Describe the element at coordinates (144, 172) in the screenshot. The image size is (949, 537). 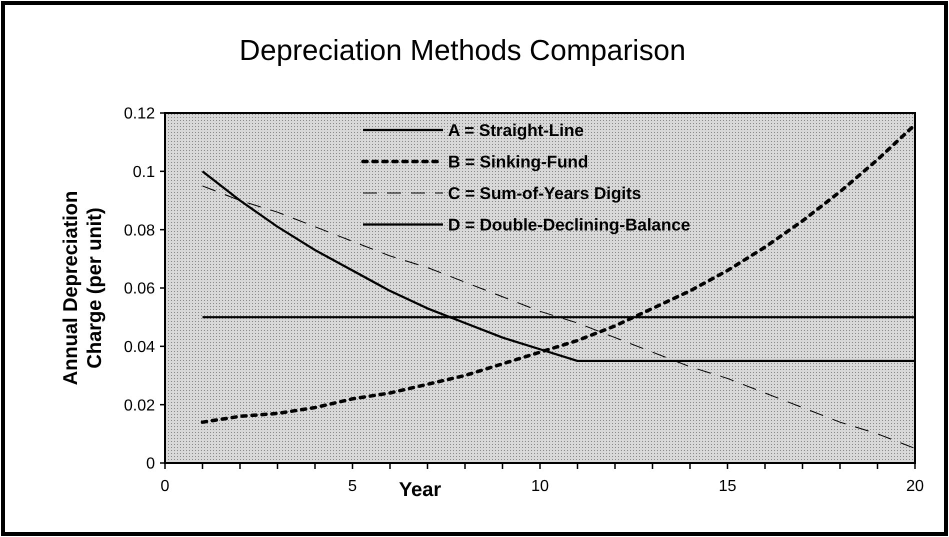
I see `y-tick-label: 0.1` at that location.